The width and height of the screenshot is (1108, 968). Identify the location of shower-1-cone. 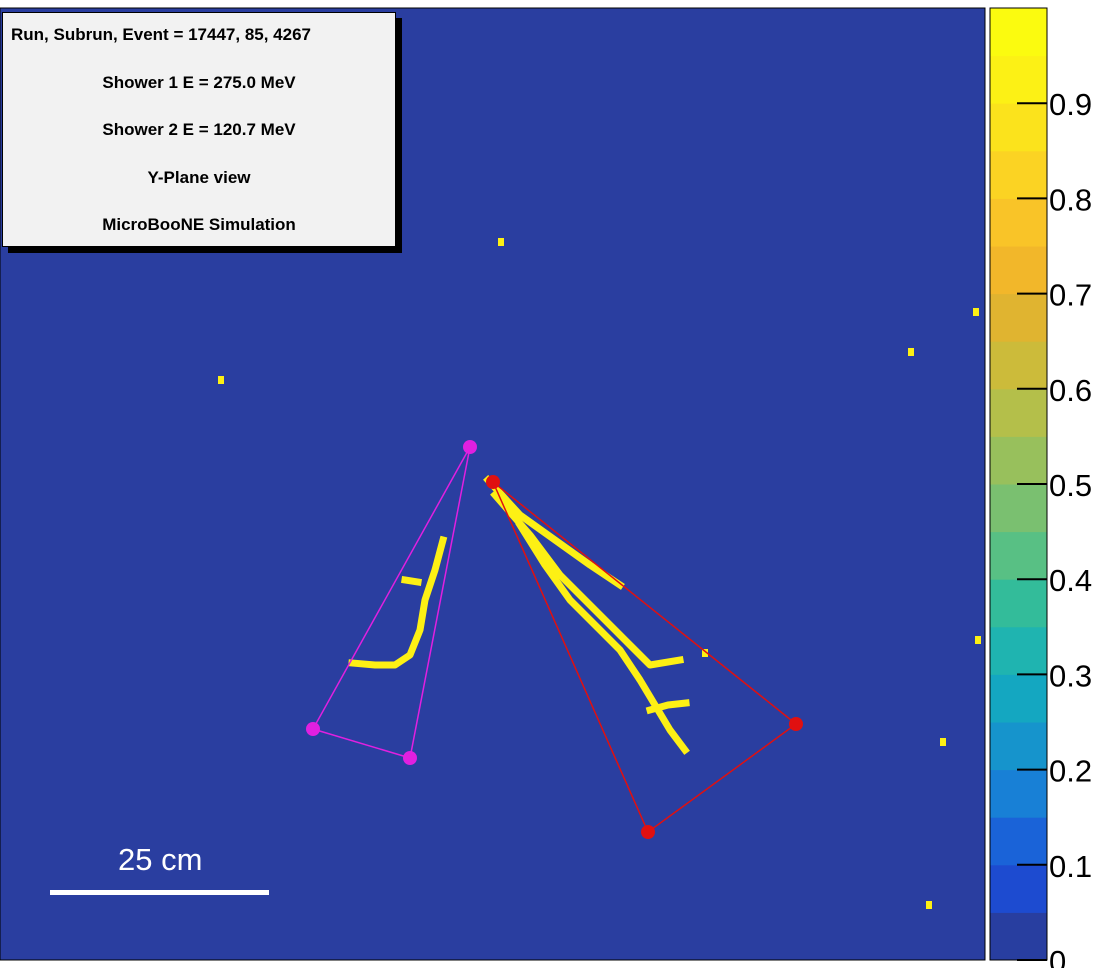
(645, 657).